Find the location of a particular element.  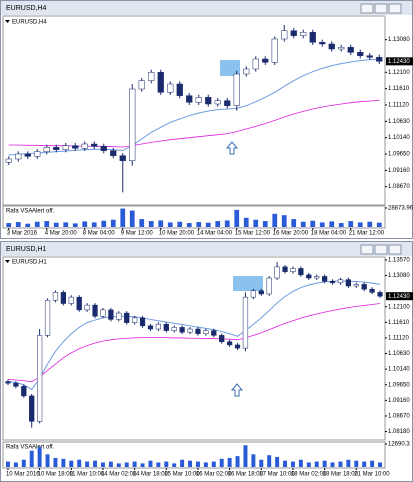

x-tick-label: 4 Mar 20:00 is located at coordinates (61, 234).